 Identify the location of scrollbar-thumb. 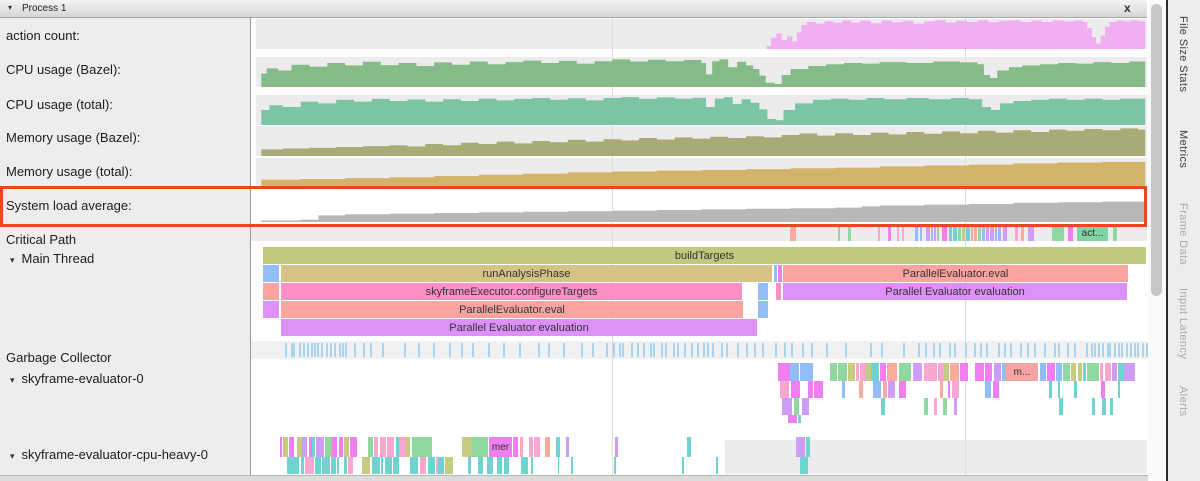
(1156, 150).